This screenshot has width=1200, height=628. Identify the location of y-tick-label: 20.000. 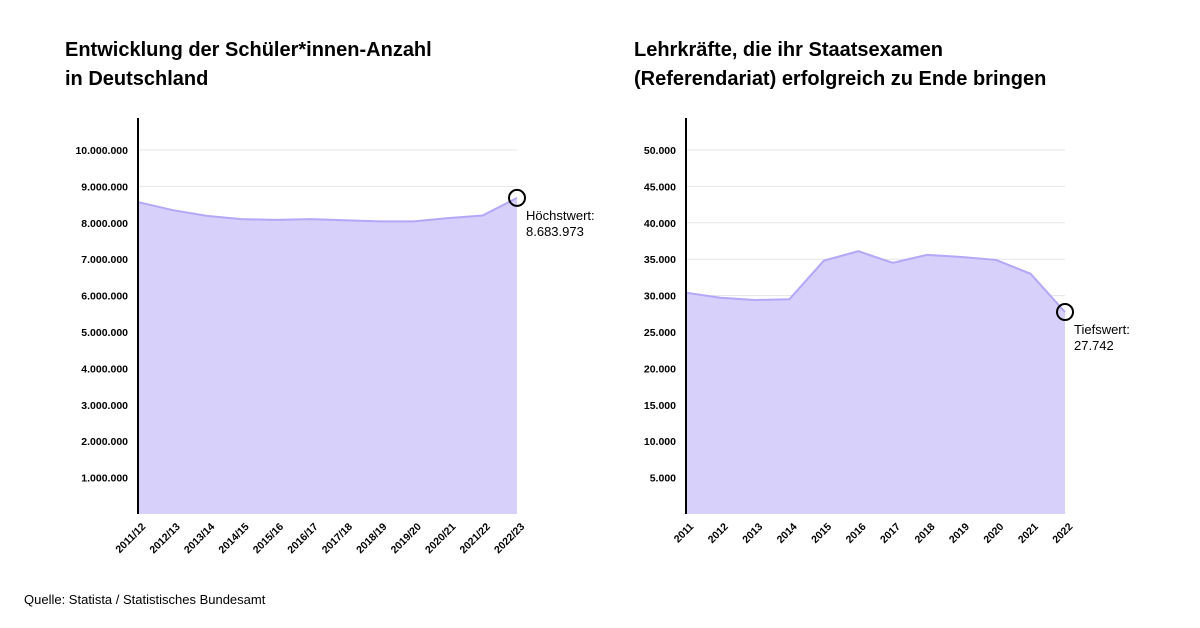
(660, 369).